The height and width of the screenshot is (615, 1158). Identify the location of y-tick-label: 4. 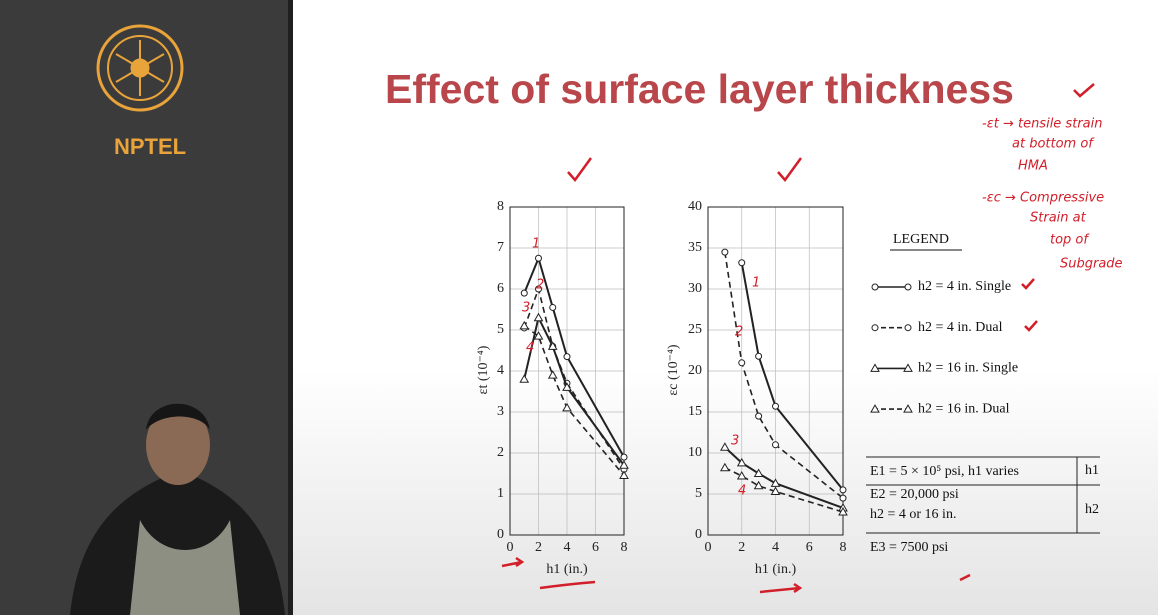
(500, 370).